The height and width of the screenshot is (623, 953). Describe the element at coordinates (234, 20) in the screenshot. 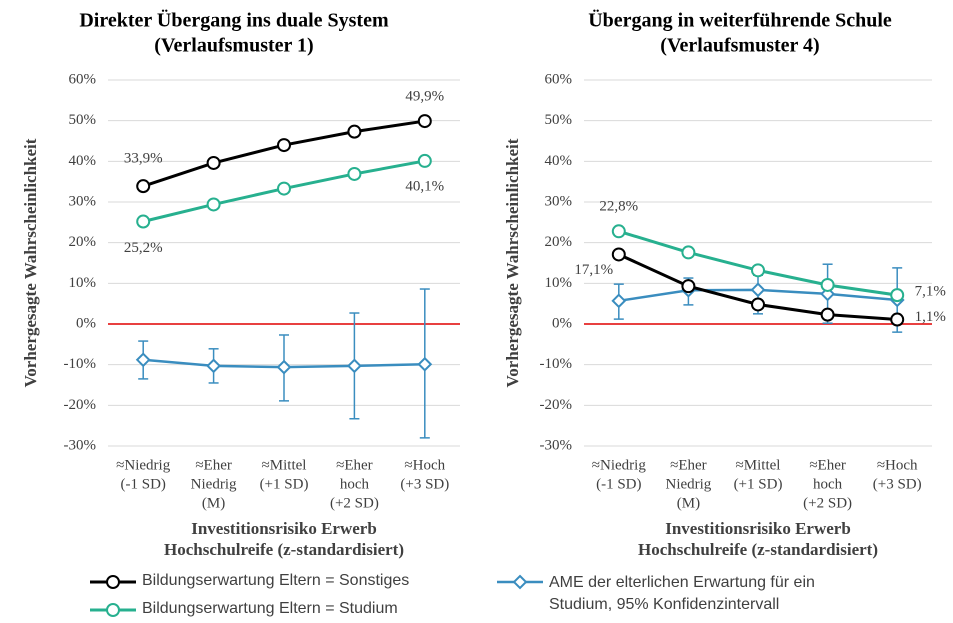

I see `chart-title: Direkter Übergang ins duale System` at that location.